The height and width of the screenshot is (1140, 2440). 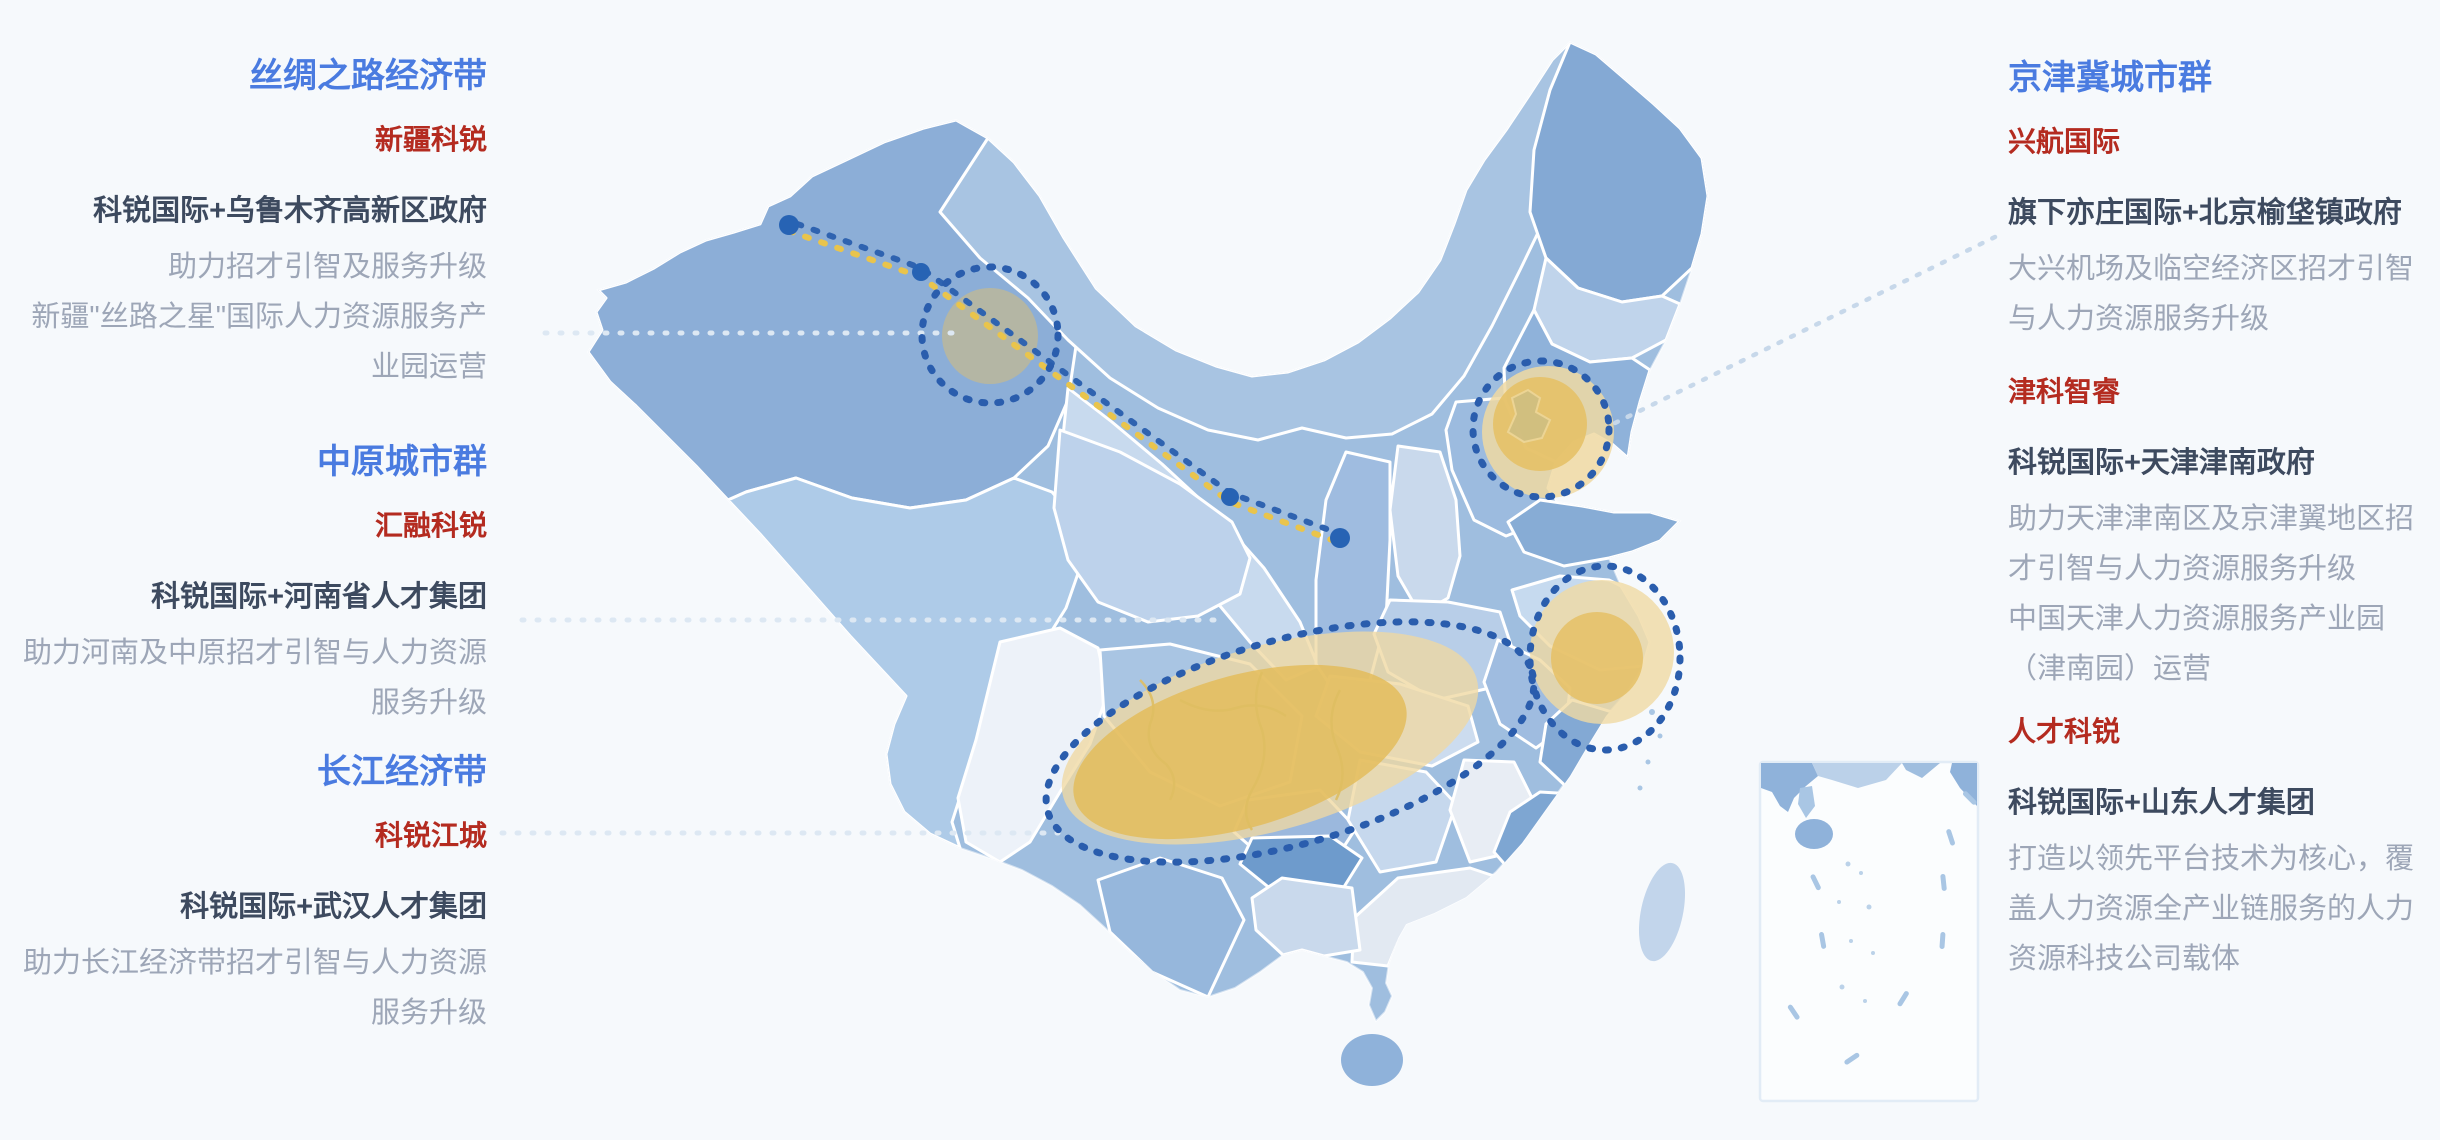 I want to click on highlight-urumqi, so click(x=990, y=336).